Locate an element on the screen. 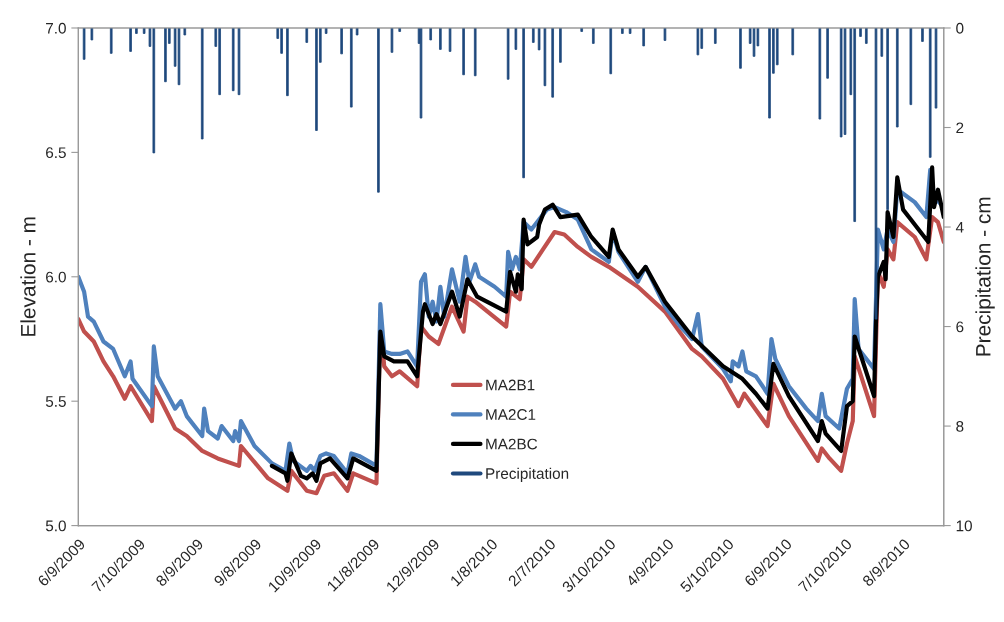 The image size is (1004, 622). legend-label: MA2C1 is located at coordinates (511, 414).